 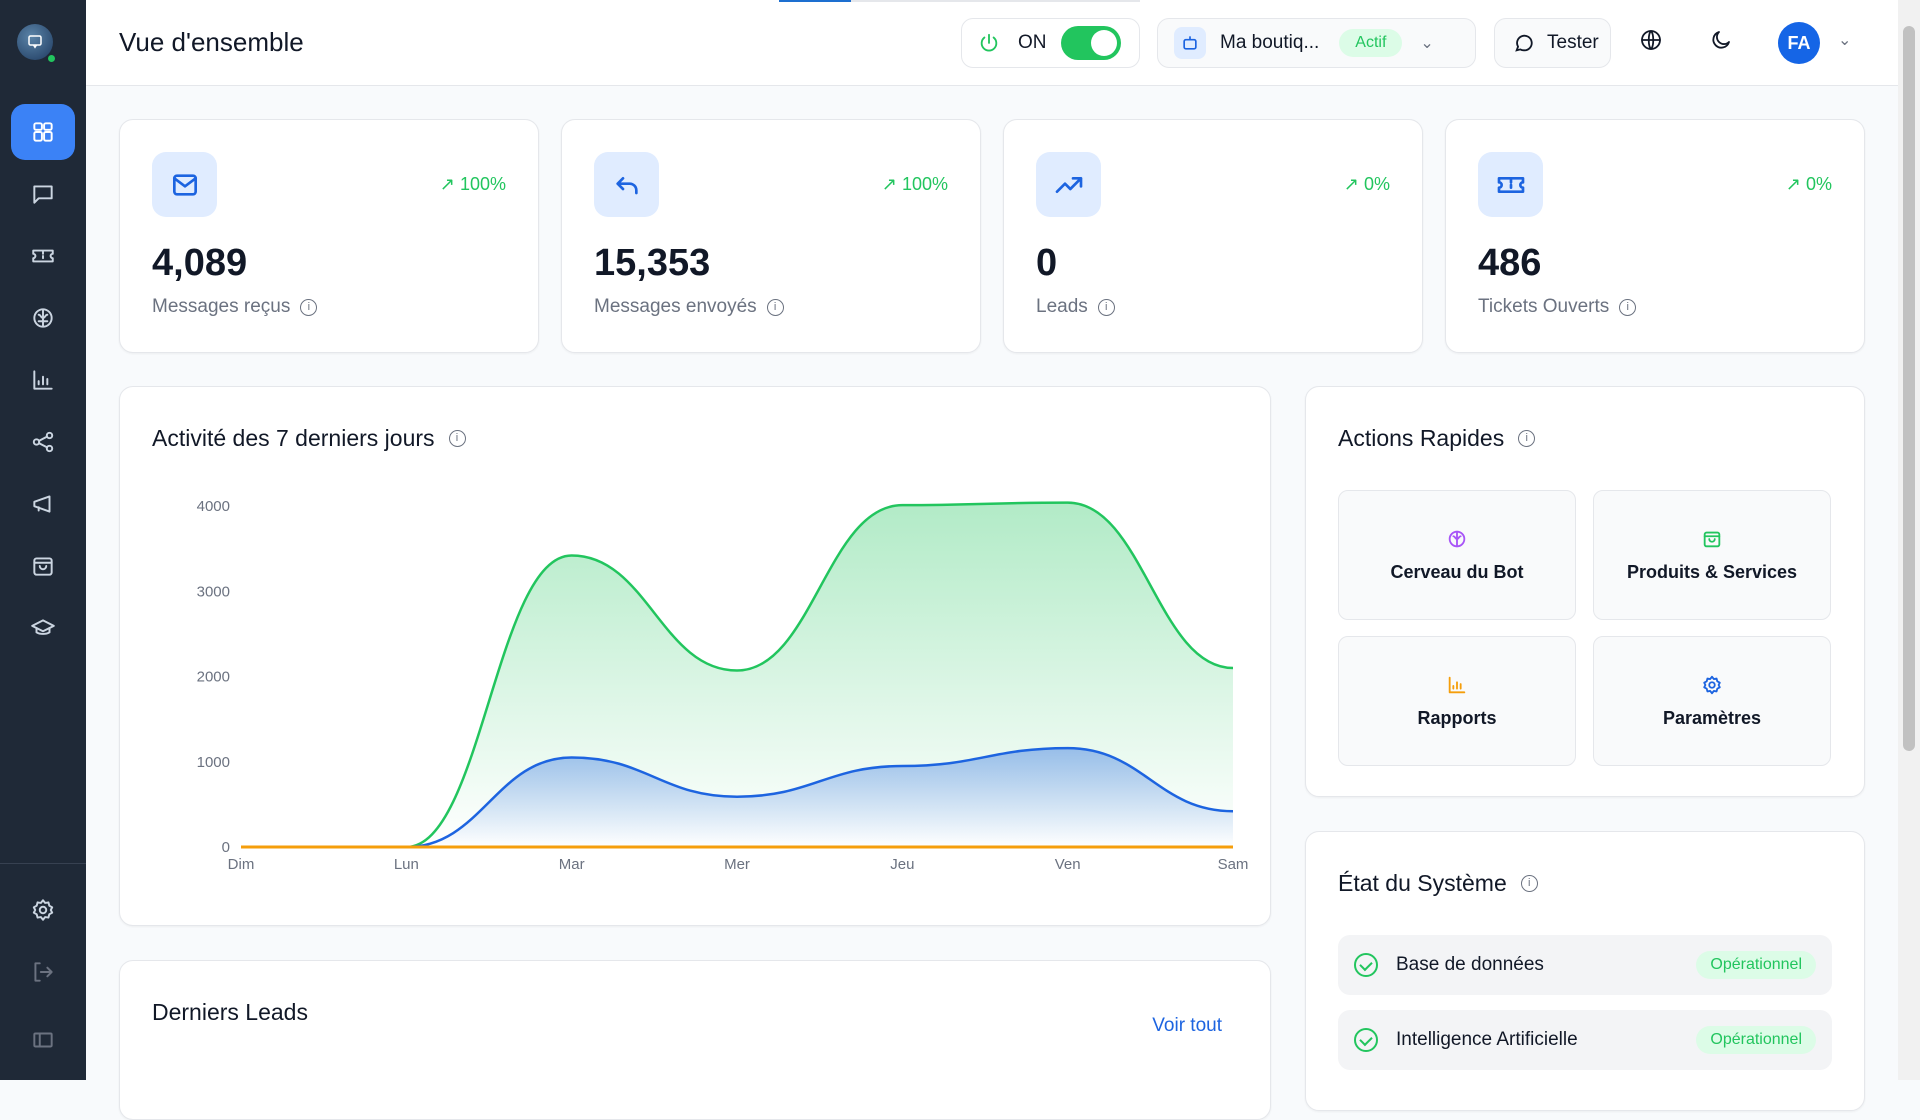 I want to click on sidebar-panel-icon, so click(x=43, y=1040).